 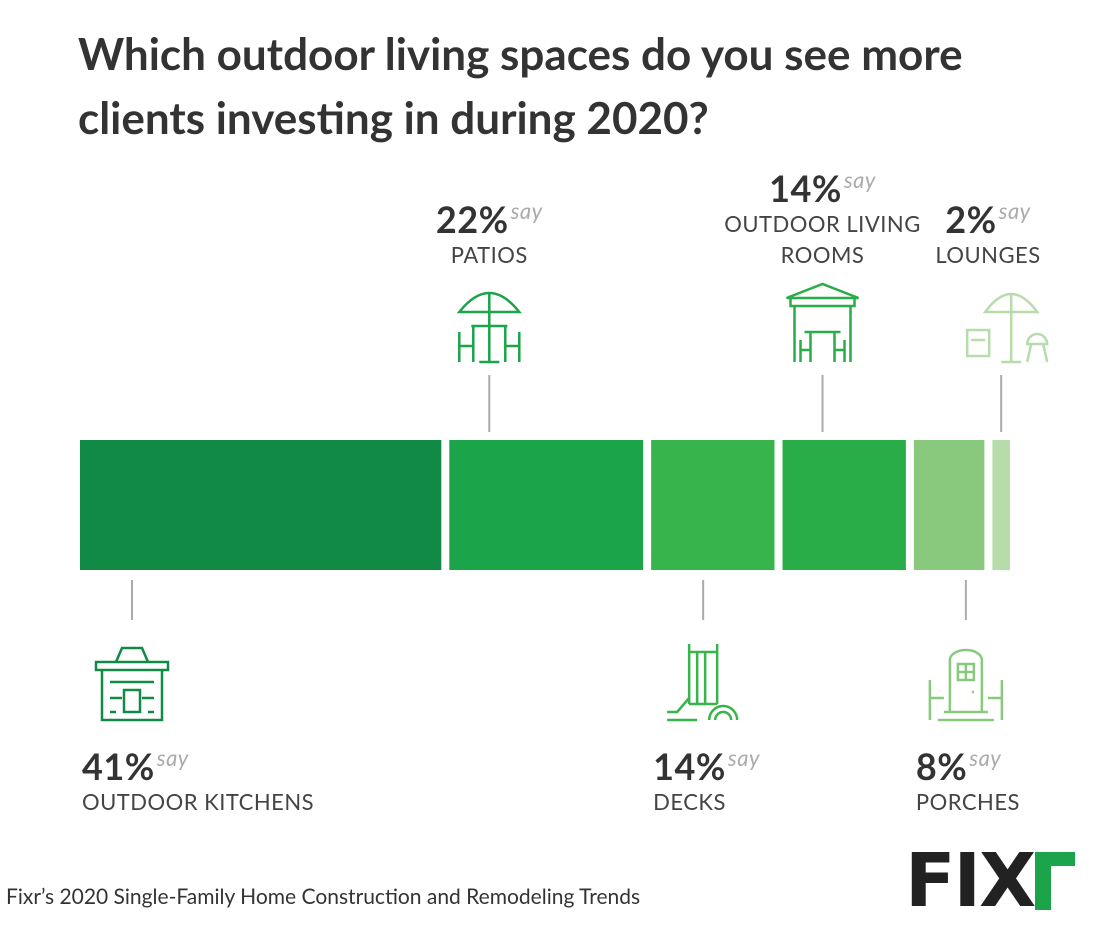 I want to click on value-label-row: 41%say, so click(x=198, y=762).